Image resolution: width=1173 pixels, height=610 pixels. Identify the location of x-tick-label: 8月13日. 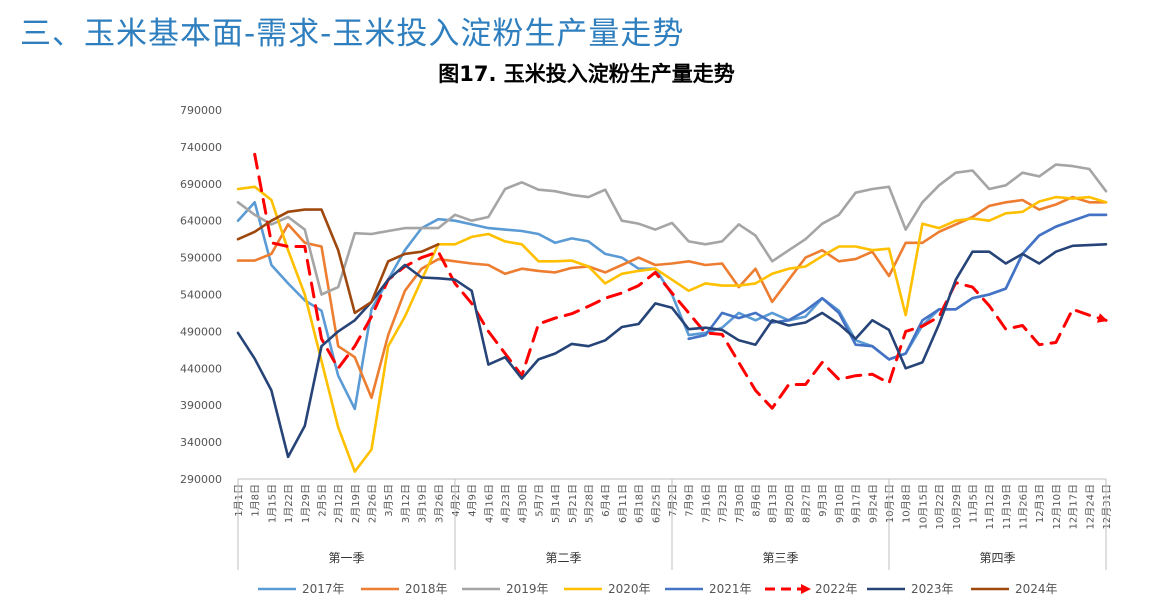
(773, 503).